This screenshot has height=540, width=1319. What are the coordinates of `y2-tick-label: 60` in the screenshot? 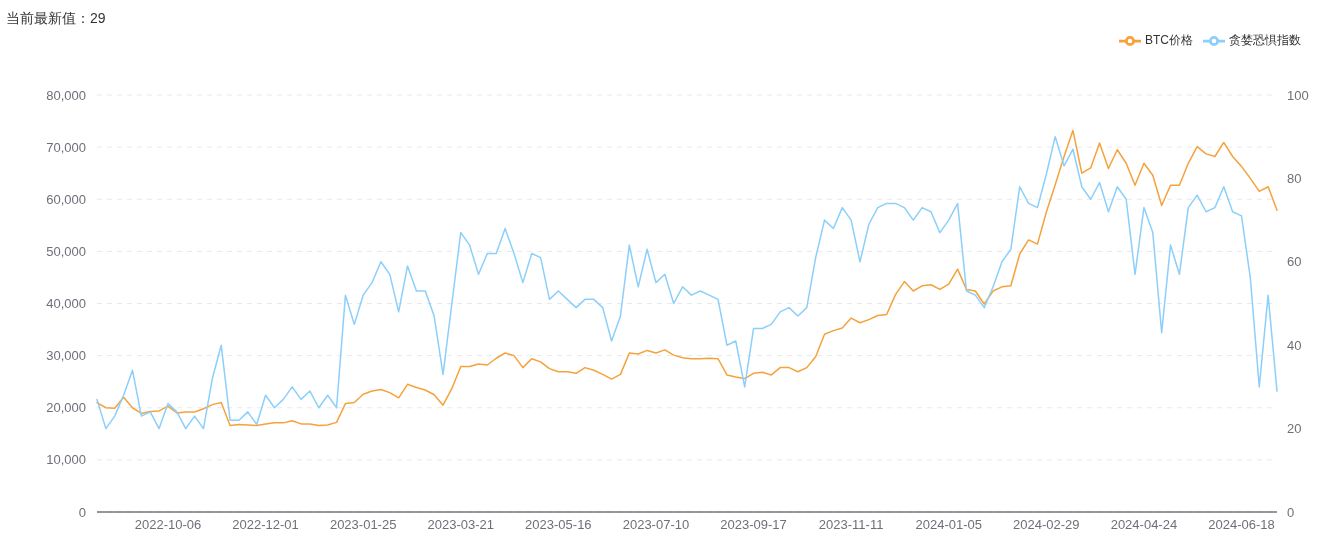 It's located at (1294, 262).